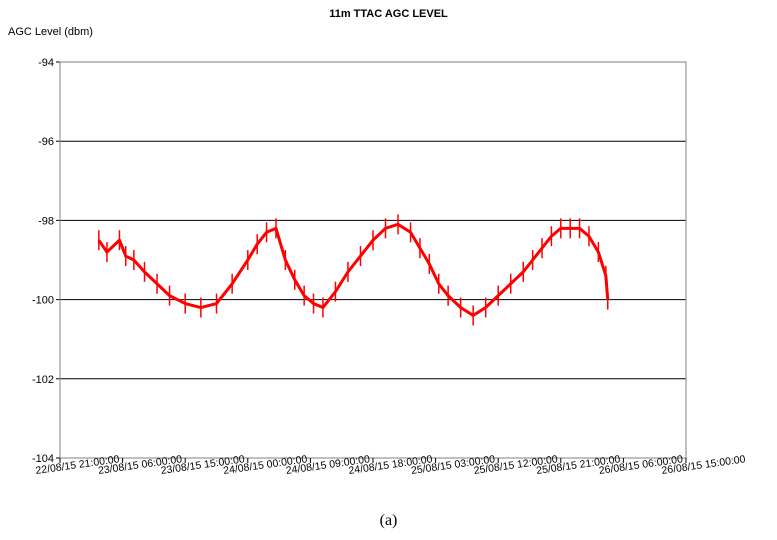  I want to click on y-tick-label: -98, so click(46, 221).